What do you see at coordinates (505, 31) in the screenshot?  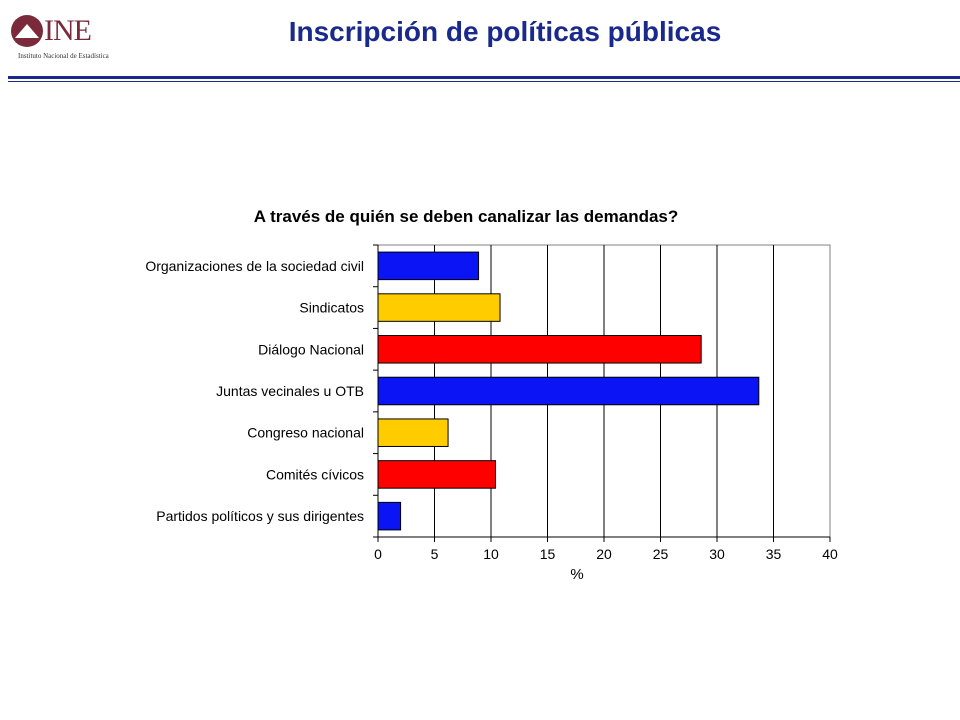 I see `page-title: Inscripción de políticas públicas` at bounding box center [505, 31].